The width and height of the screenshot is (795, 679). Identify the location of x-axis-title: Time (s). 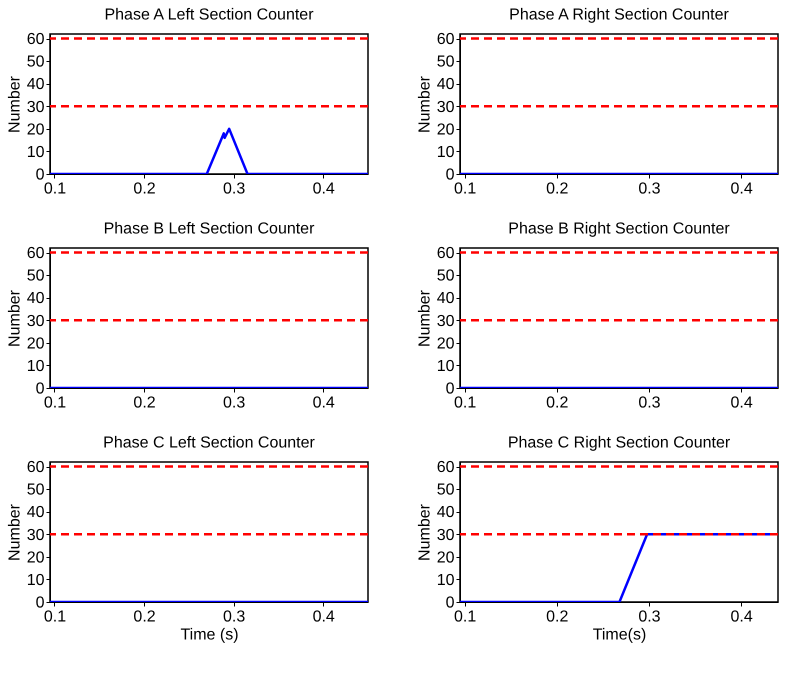
(209, 635).